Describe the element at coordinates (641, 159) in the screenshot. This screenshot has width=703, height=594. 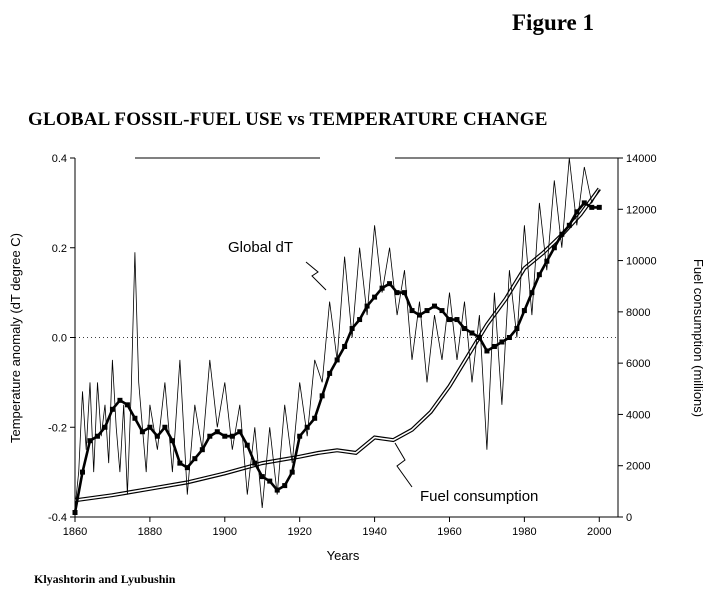
I see `y2-tick-label: 14000` at that location.